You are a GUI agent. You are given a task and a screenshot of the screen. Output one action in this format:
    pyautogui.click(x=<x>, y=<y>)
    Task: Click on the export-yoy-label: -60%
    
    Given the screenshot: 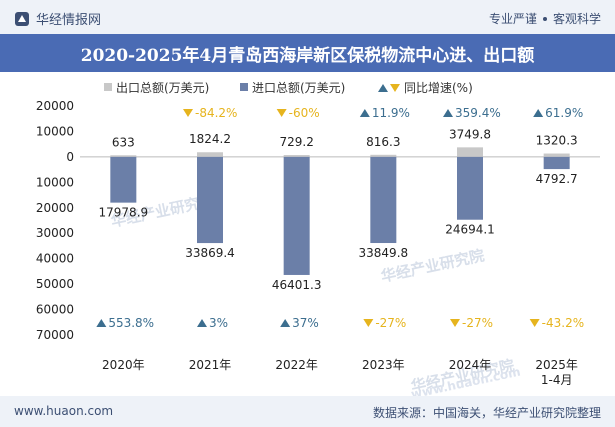 What is the action you would take?
    pyautogui.click(x=304, y=113)
    